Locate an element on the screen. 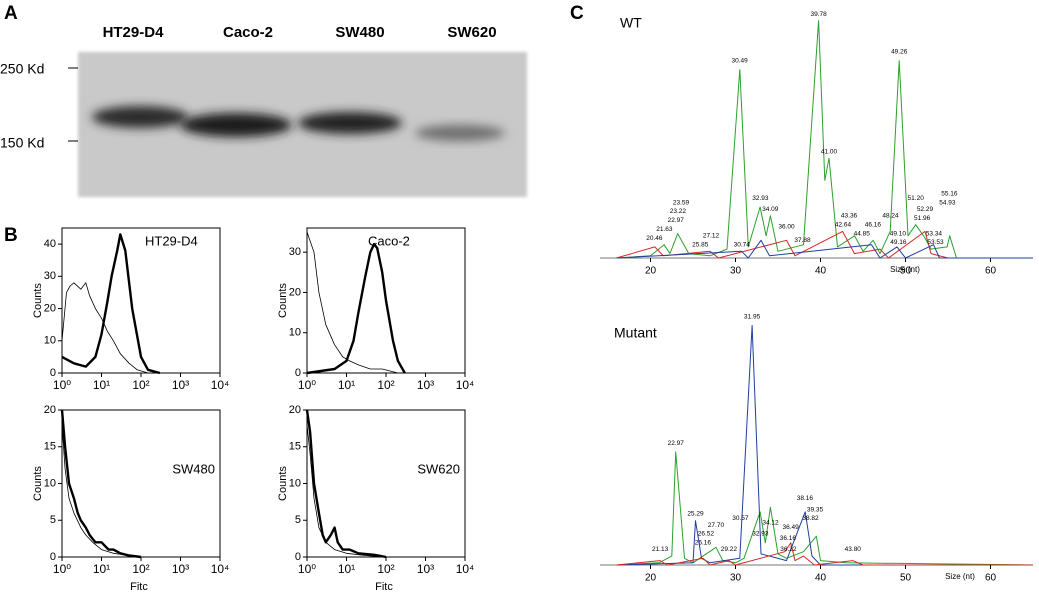  peak-label: 36.22 is located at coordinates (788, 549).